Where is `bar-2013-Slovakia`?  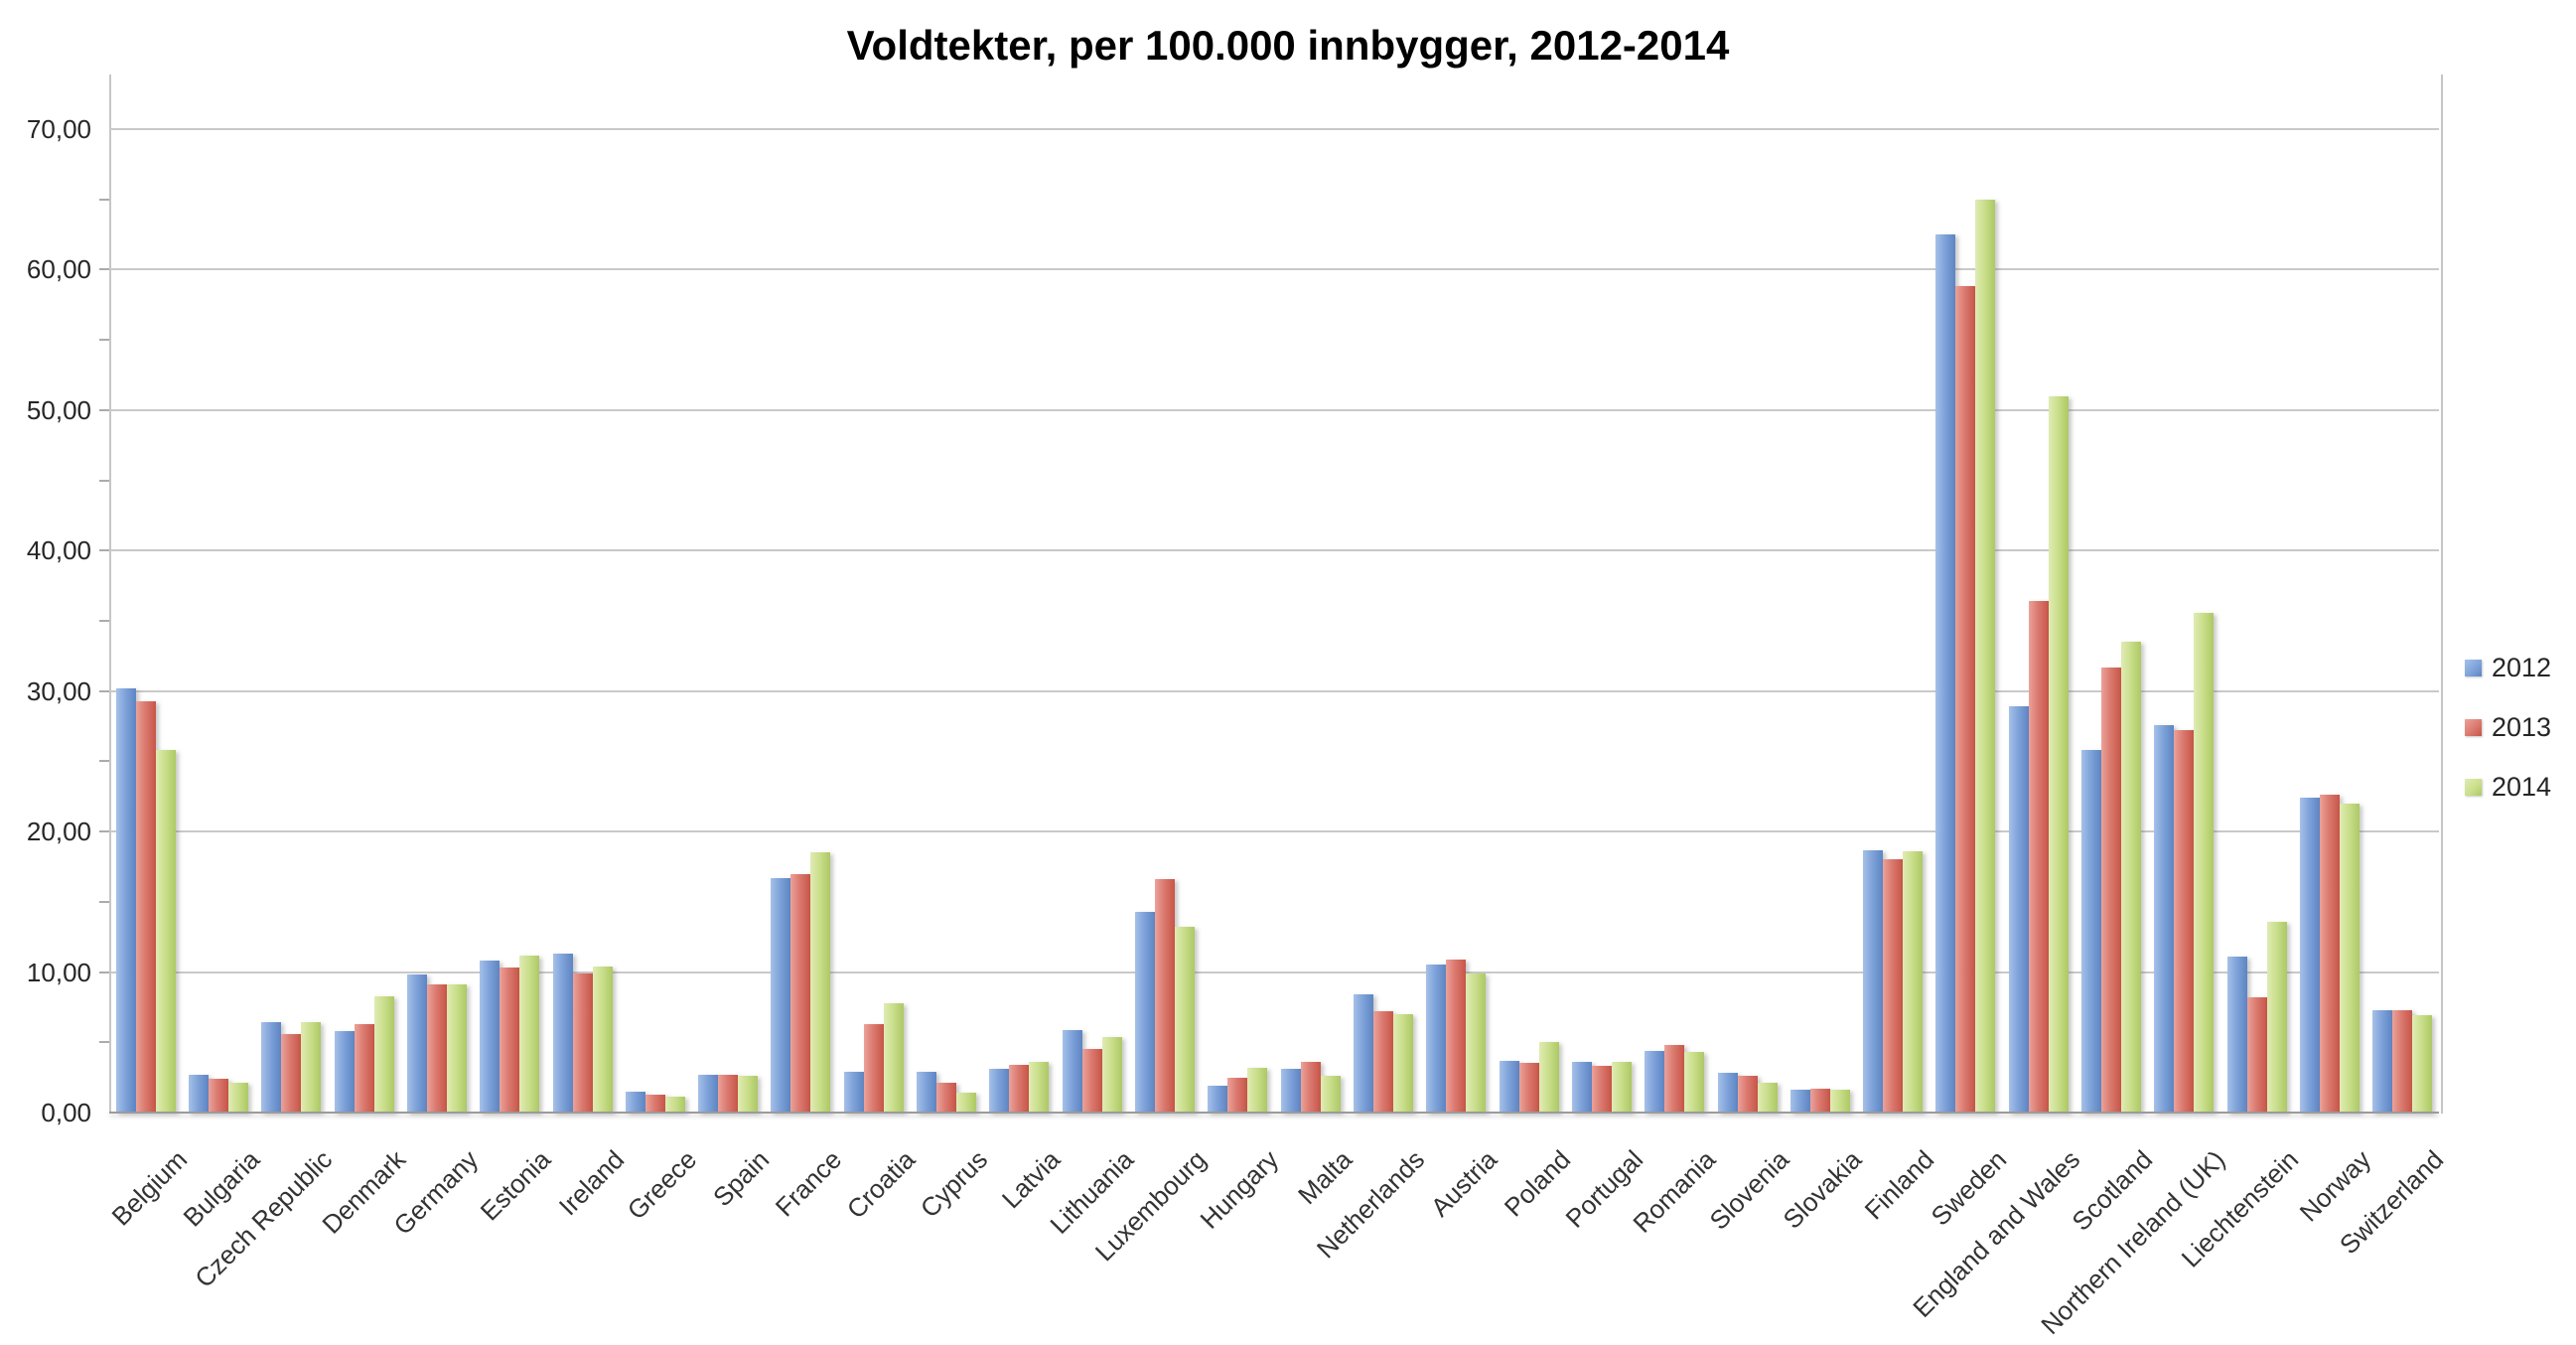 bar-2013-Slovakia is located at coordinates (1820, 1101).